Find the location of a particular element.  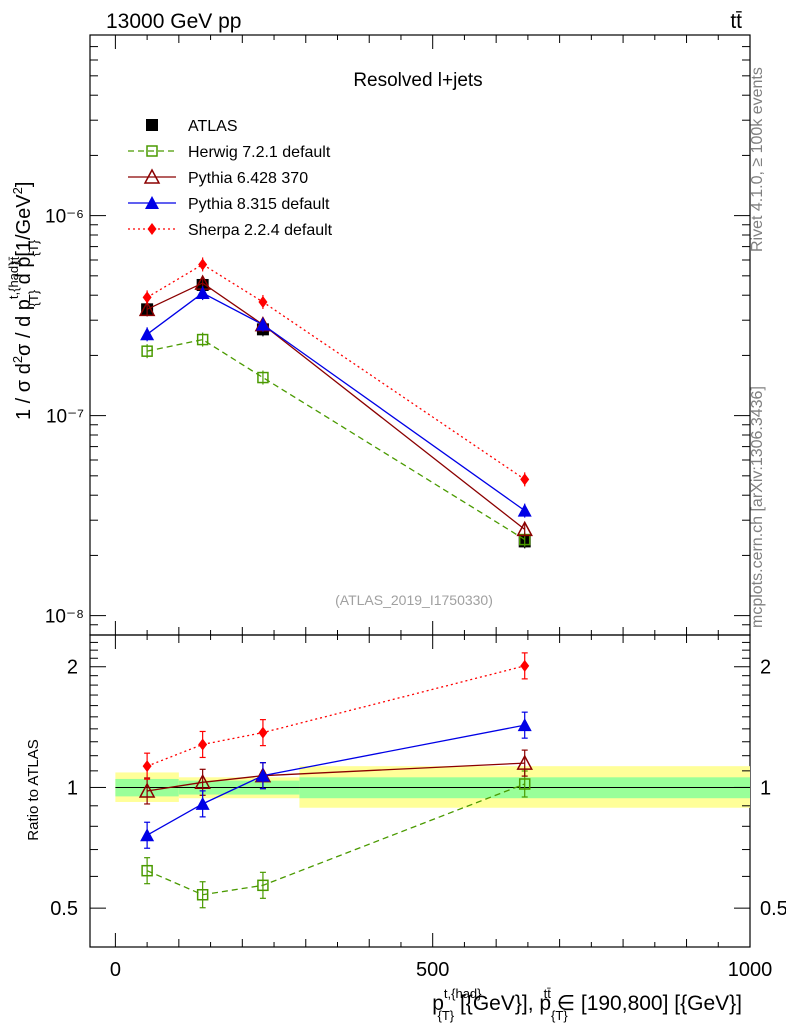

legend-entry: Pythia 6.428 370 is located at coordinates (248, 178).